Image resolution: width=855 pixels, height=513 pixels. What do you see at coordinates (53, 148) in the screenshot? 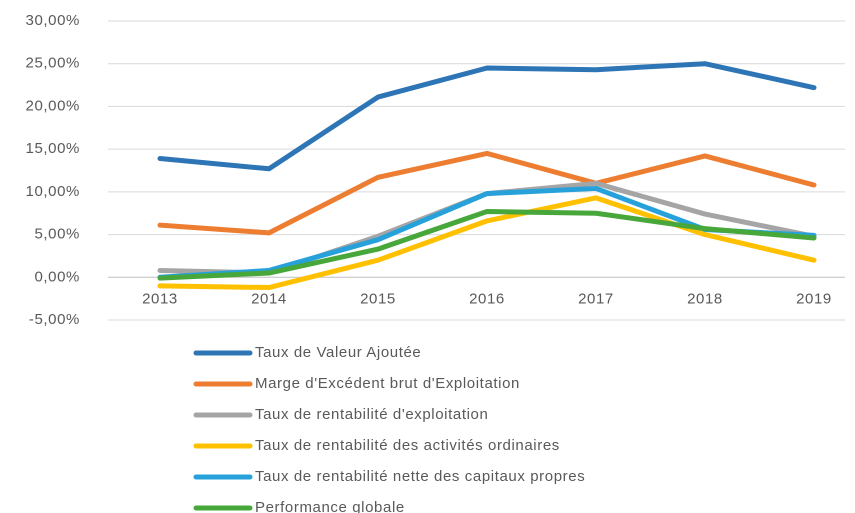
I see `y-tick-label: 15,00%` at bounding box center [53, 148].